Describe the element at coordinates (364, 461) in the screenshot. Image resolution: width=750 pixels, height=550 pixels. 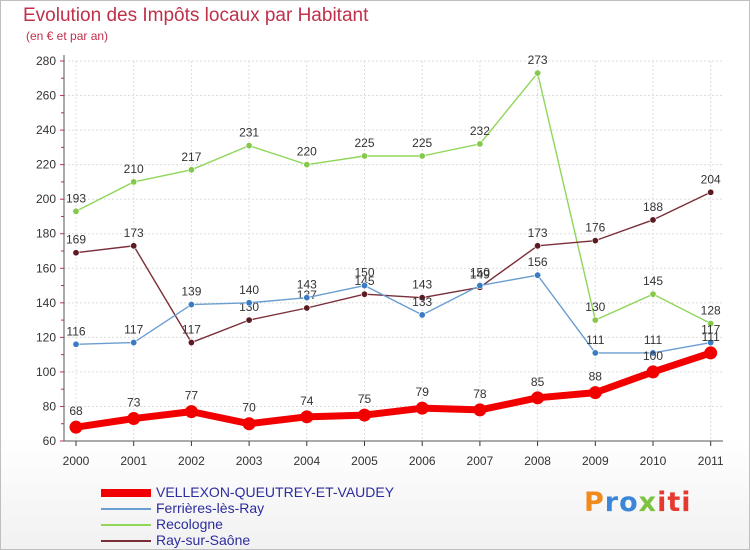
I see `x-tick-label: 2005` at that location.